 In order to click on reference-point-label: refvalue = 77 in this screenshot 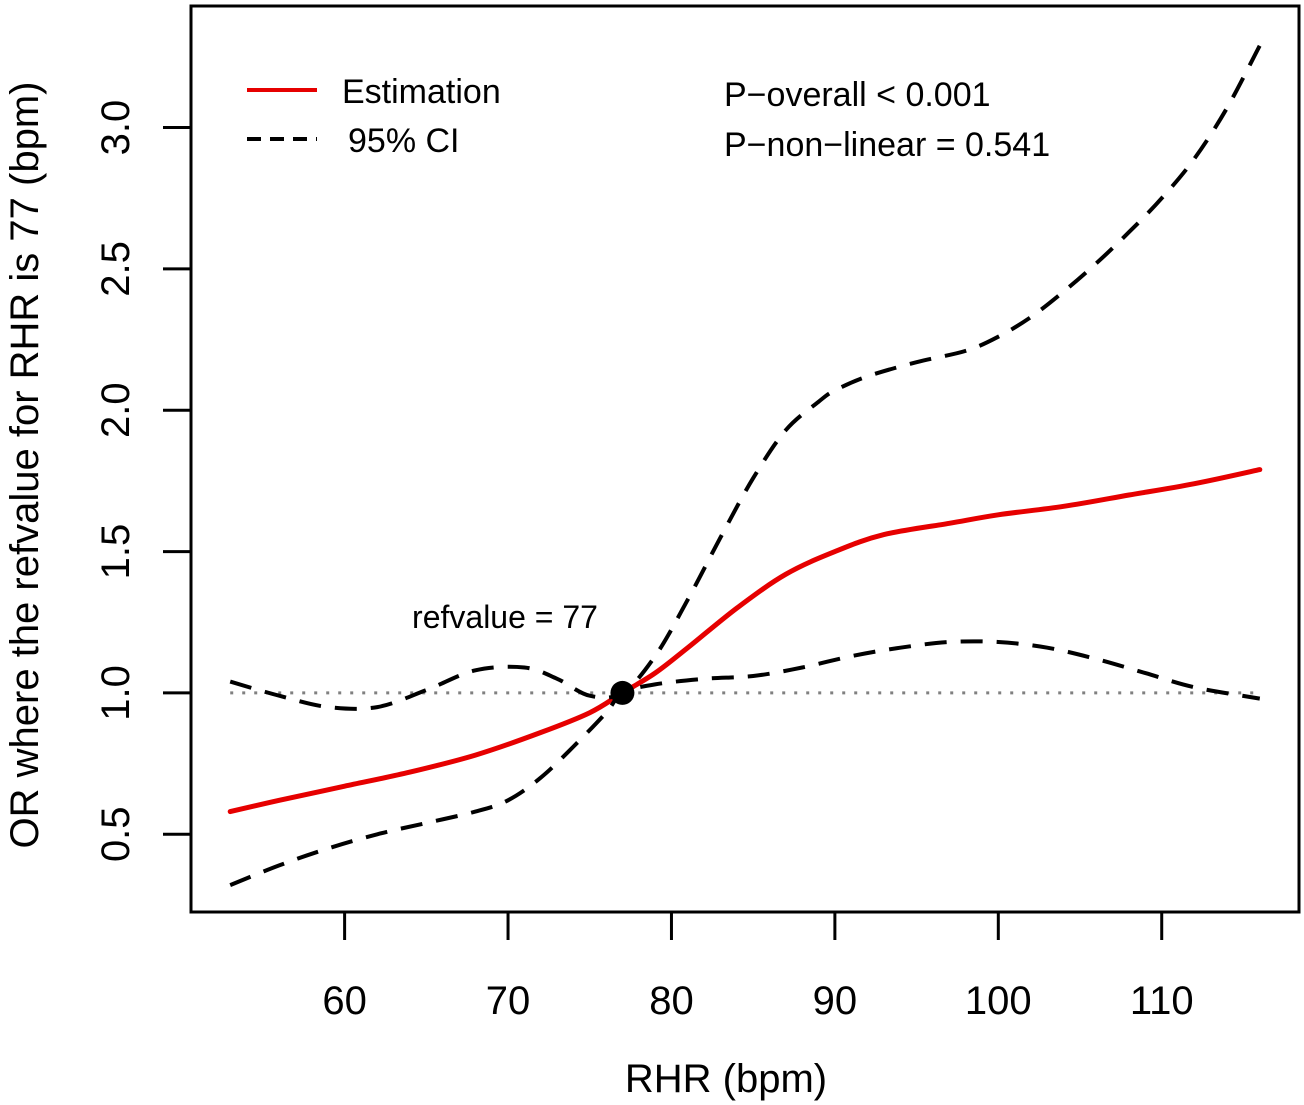, I will do `click(505, 617)`.